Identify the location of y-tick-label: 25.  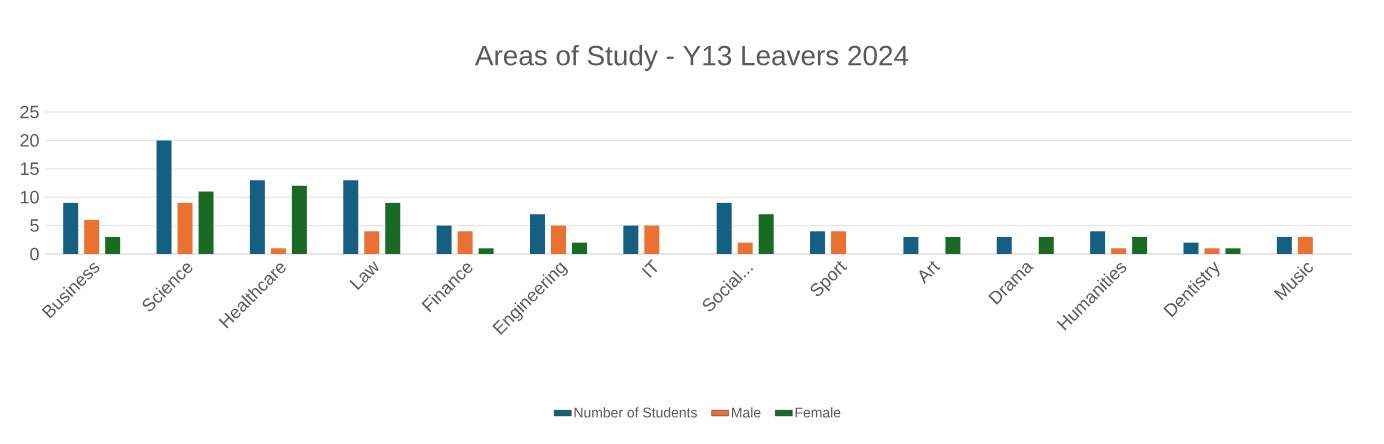
(29, 112).